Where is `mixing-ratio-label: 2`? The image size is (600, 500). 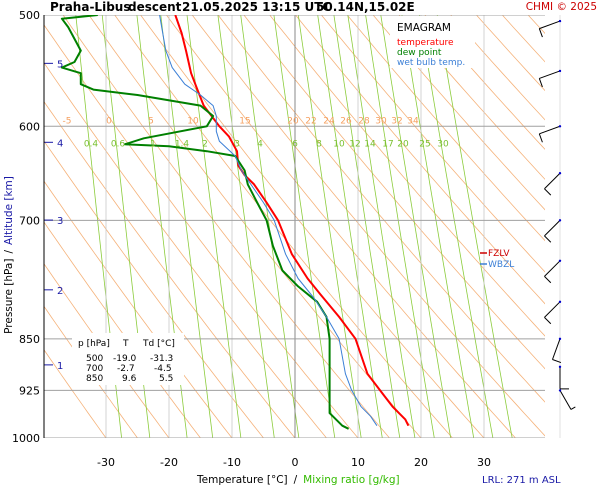 mixing-ratio-label: 2 is located at coordinates (205, 144).